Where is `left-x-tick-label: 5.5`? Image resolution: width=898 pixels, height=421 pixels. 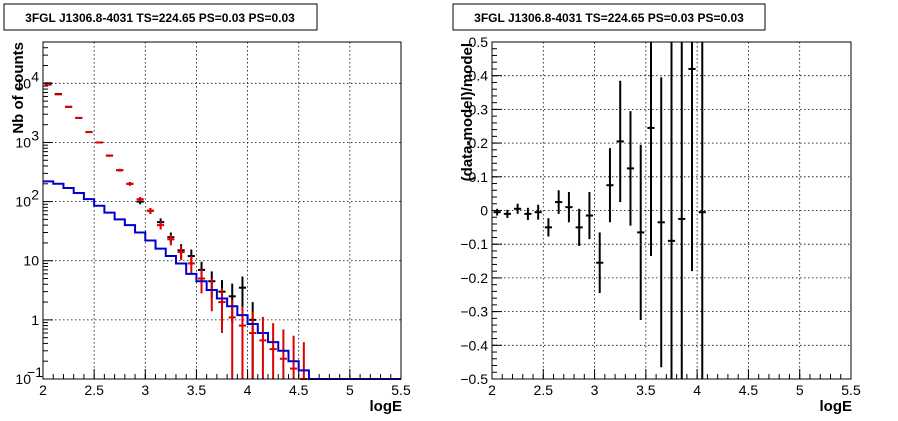
left-x-tick-label: 5.5 is located at coordinates (401, 390).